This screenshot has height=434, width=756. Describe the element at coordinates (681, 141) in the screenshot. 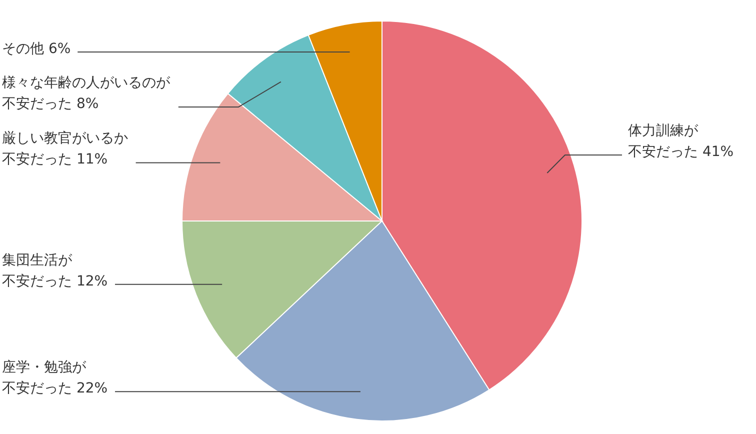

I see `slice-label: 体力訓練が不安だった 41%` at that location.